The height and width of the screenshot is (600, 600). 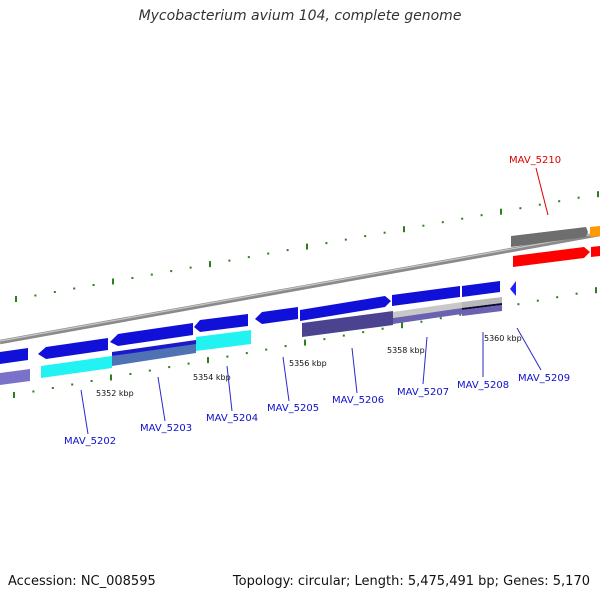 I want to click on reverse-strand-track, so click(x=251, y=341).